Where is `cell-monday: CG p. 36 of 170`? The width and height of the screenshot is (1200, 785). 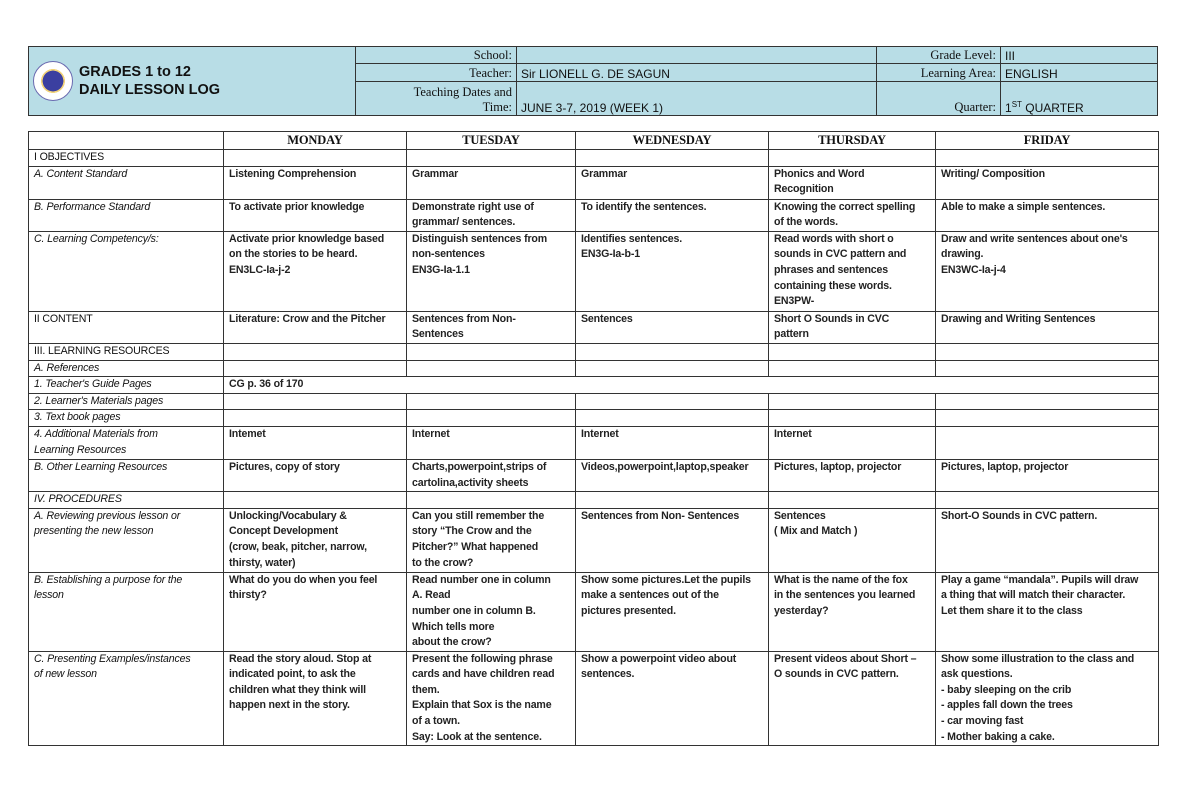
cell-monday: CG p. 36 of 170 is located at coordinates (691, 385).